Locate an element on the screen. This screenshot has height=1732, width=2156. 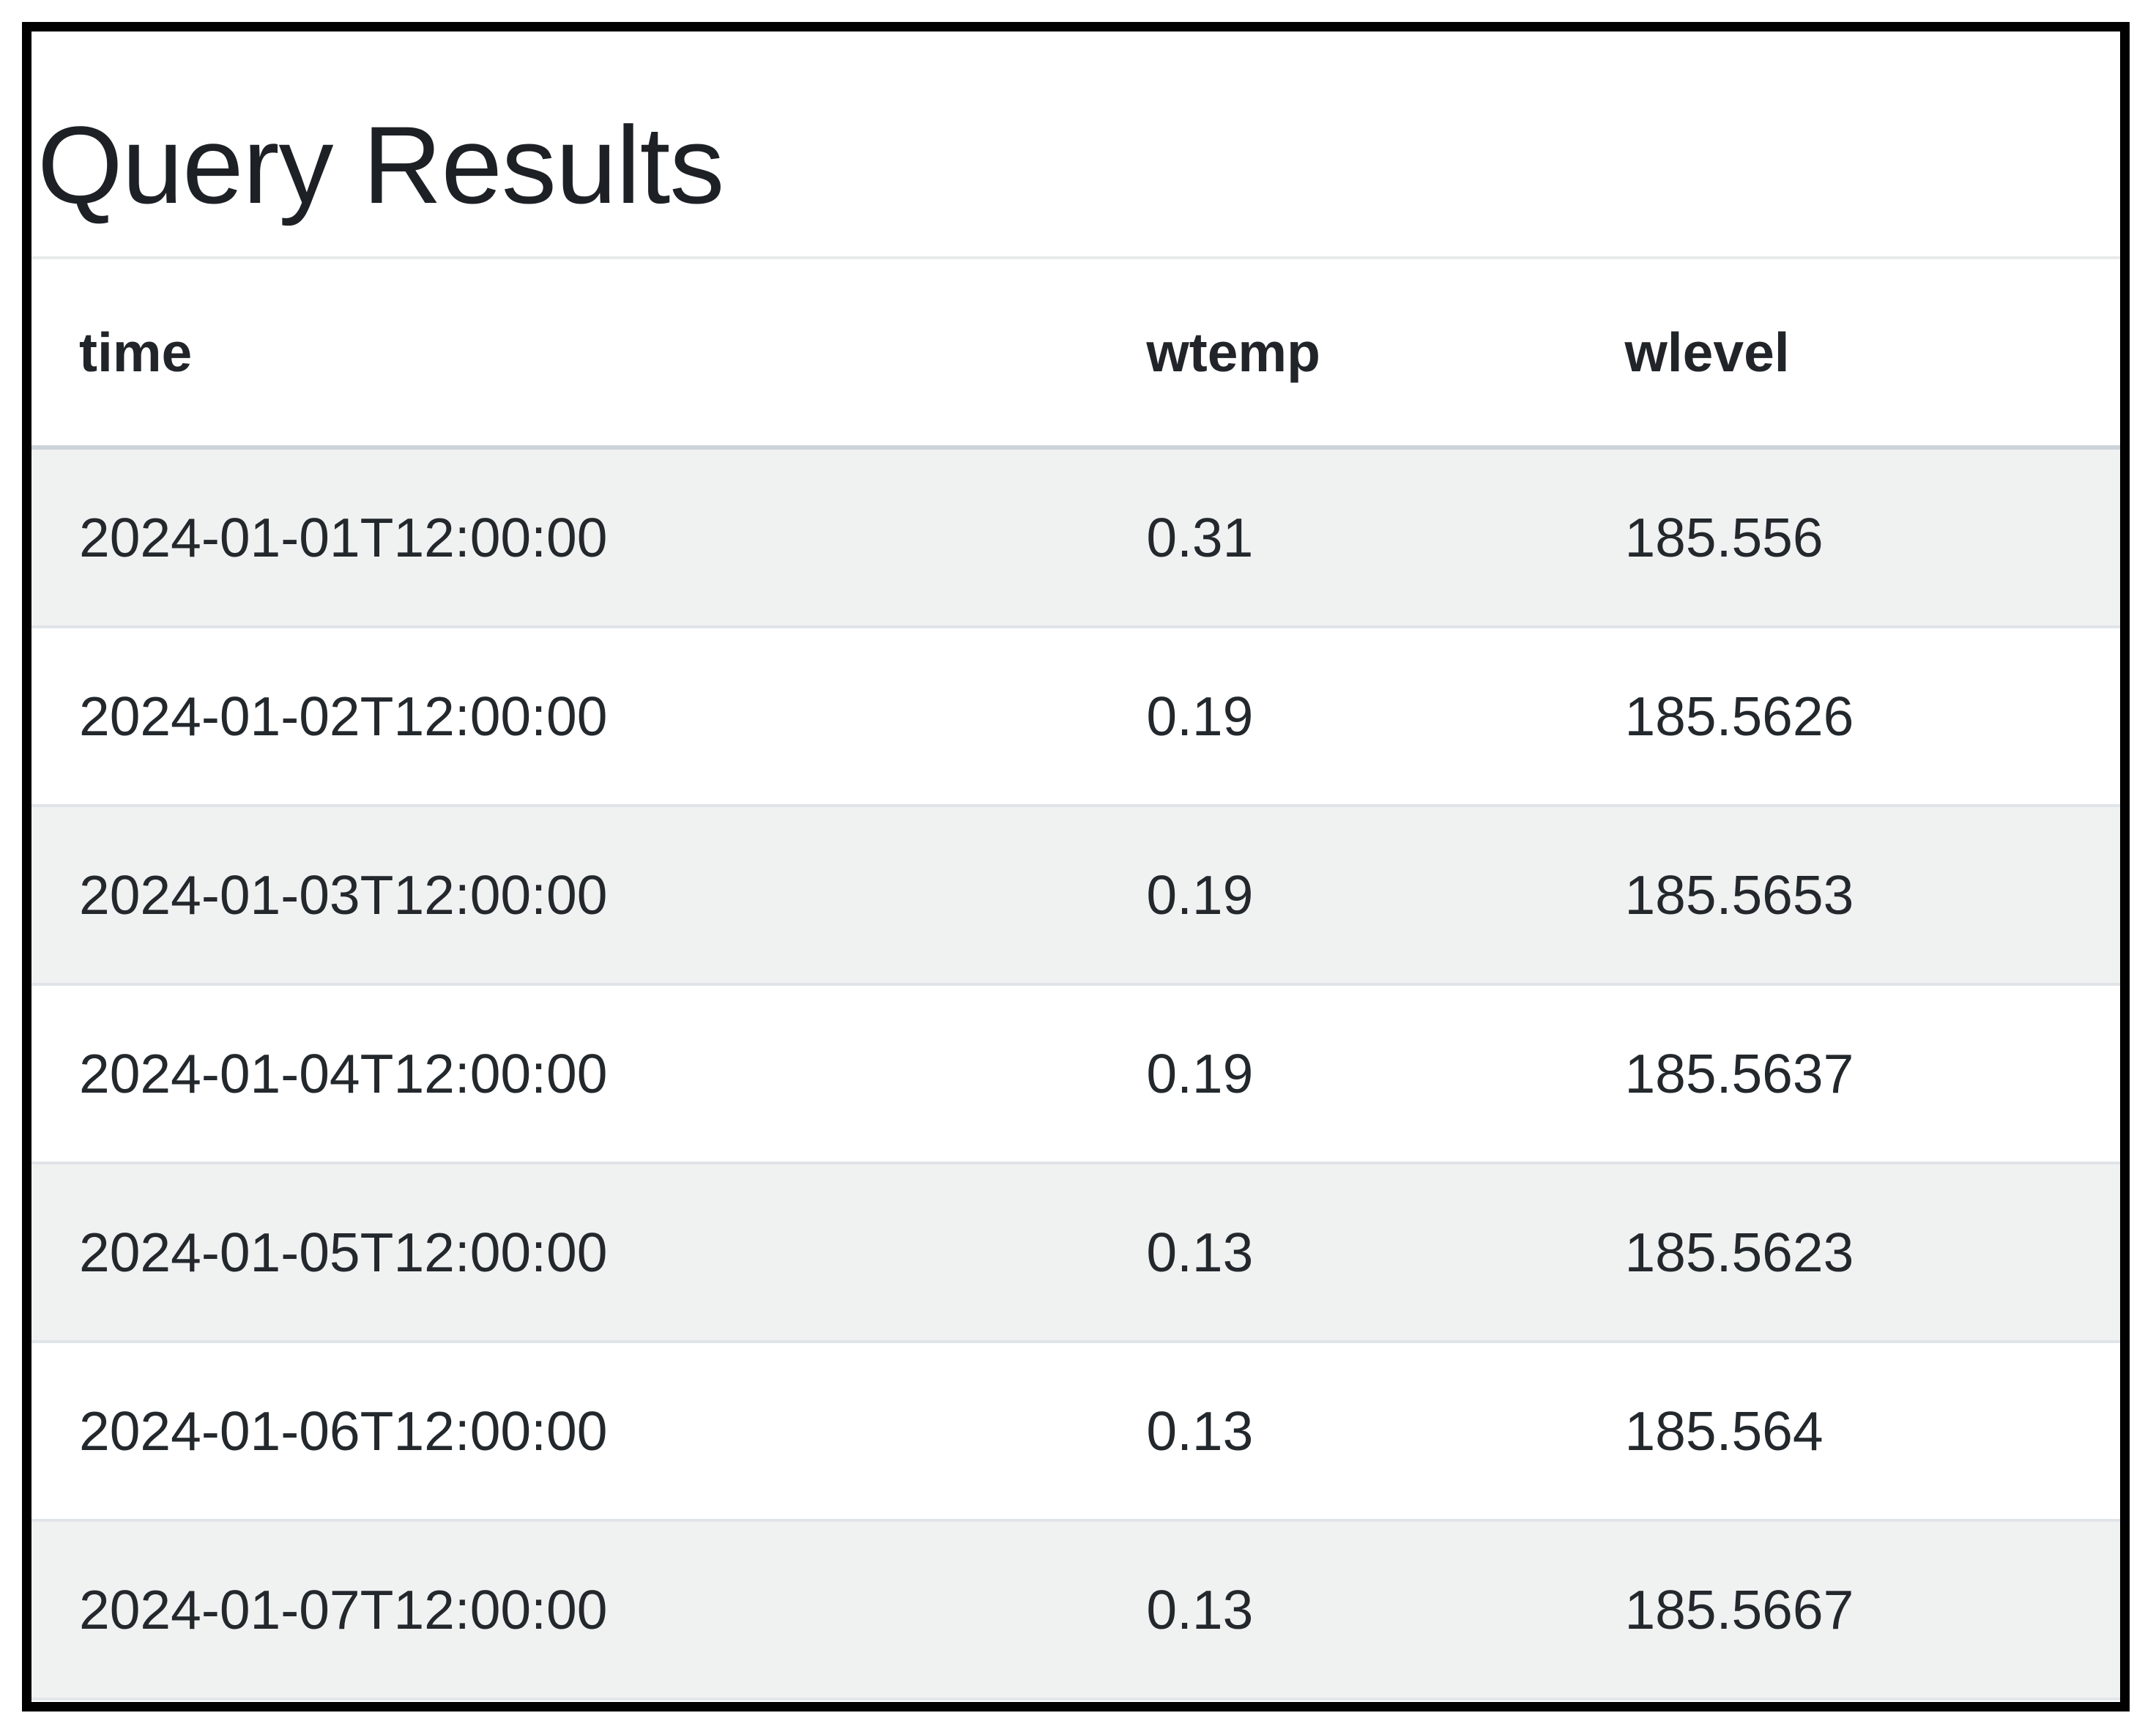
cell-time: 2024-01-05T12:00:00 is located at coordinates (565, 1252).